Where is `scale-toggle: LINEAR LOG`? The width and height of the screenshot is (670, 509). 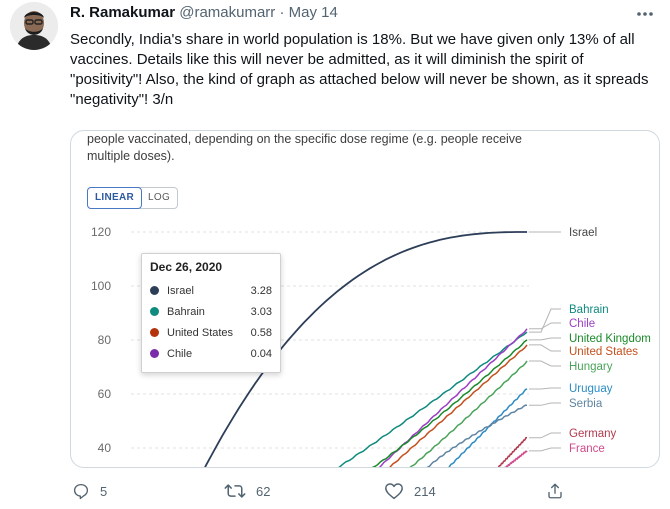
scale-toggle: LINEAR LOG is located at coordinates (133, 198).